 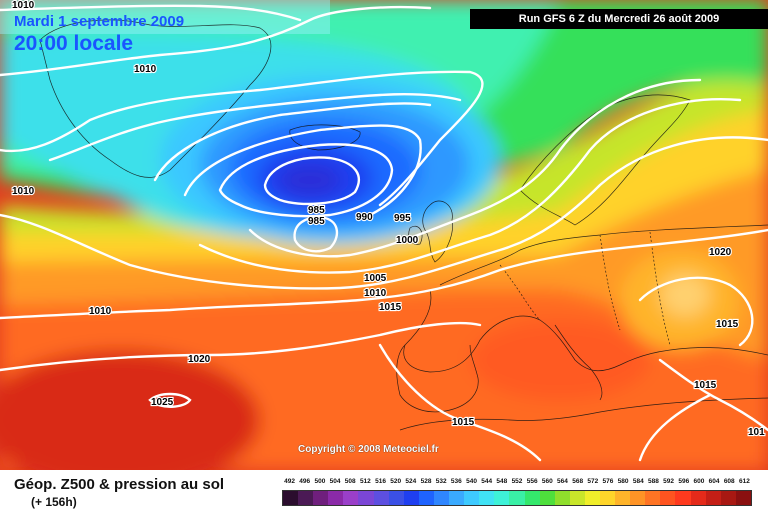 I want to click on legend-tick-label: 552, so click(x=517, y=481).